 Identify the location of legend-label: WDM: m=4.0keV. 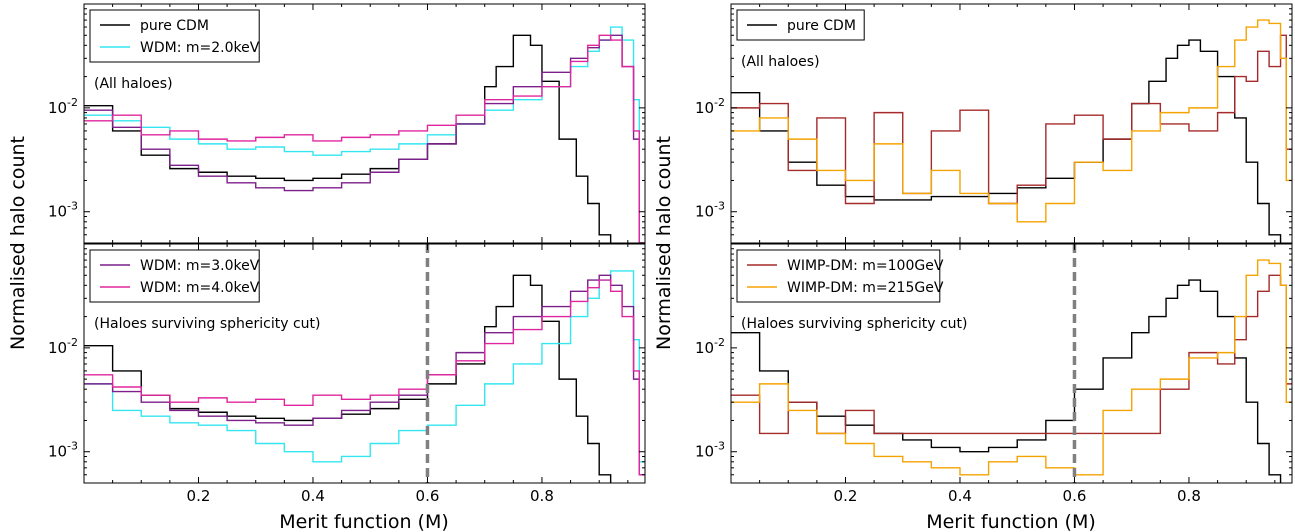
(200, 288).